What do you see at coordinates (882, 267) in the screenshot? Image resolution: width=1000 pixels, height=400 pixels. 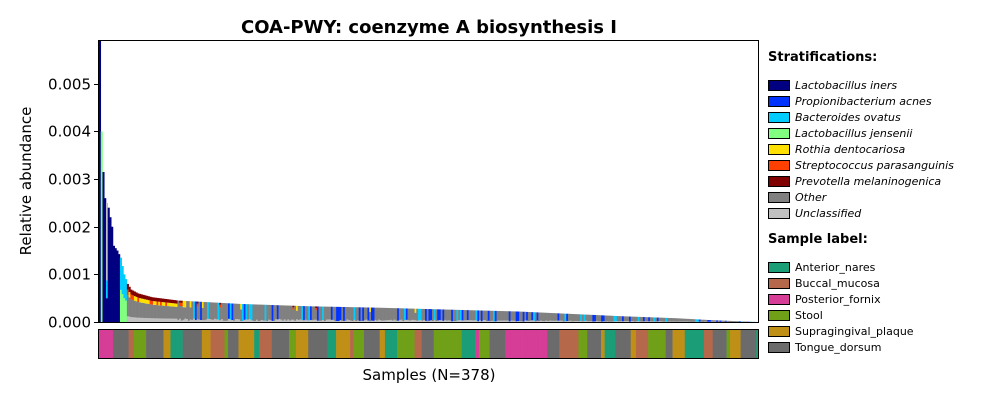 I see `sample-label-legend-item: Anterior_nares` at bounding box center [882, 267].